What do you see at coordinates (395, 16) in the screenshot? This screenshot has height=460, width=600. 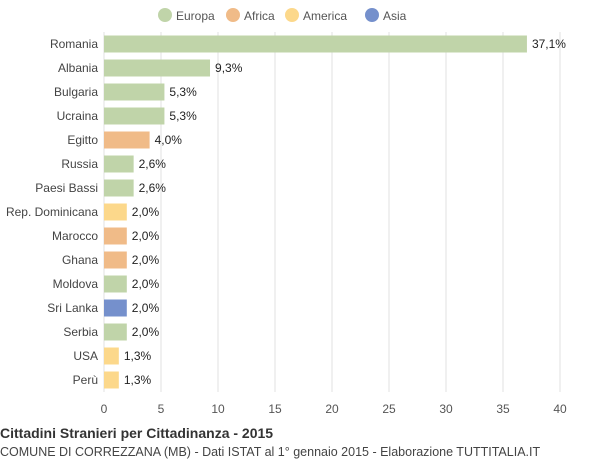 I see `legend-label: Asia` at bounding box center [395, 16].